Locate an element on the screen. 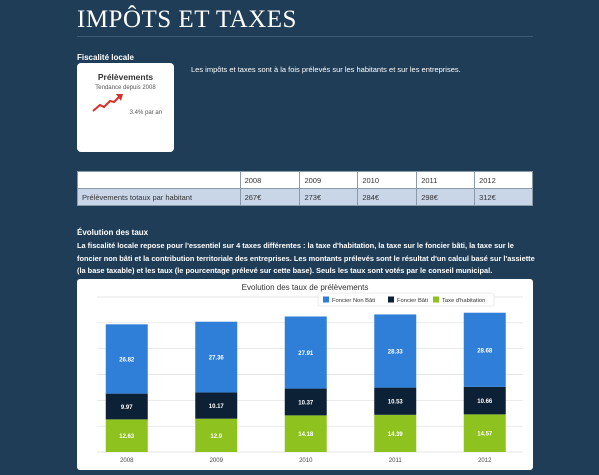 The height and width of the screenshot is (475, 599). table-cell: 284€ is located at coordinates (387, 197).